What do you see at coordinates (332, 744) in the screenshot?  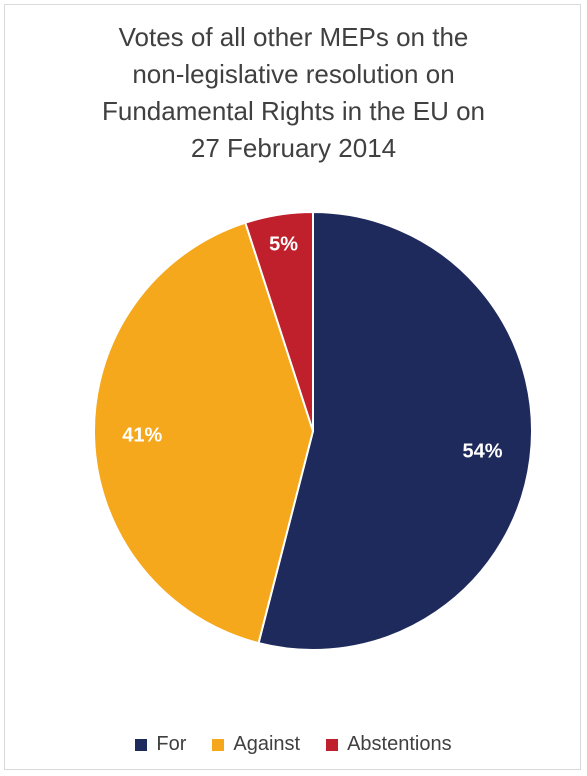 I see `legend-swatch-abstentions` at bounding box center [332, 744].